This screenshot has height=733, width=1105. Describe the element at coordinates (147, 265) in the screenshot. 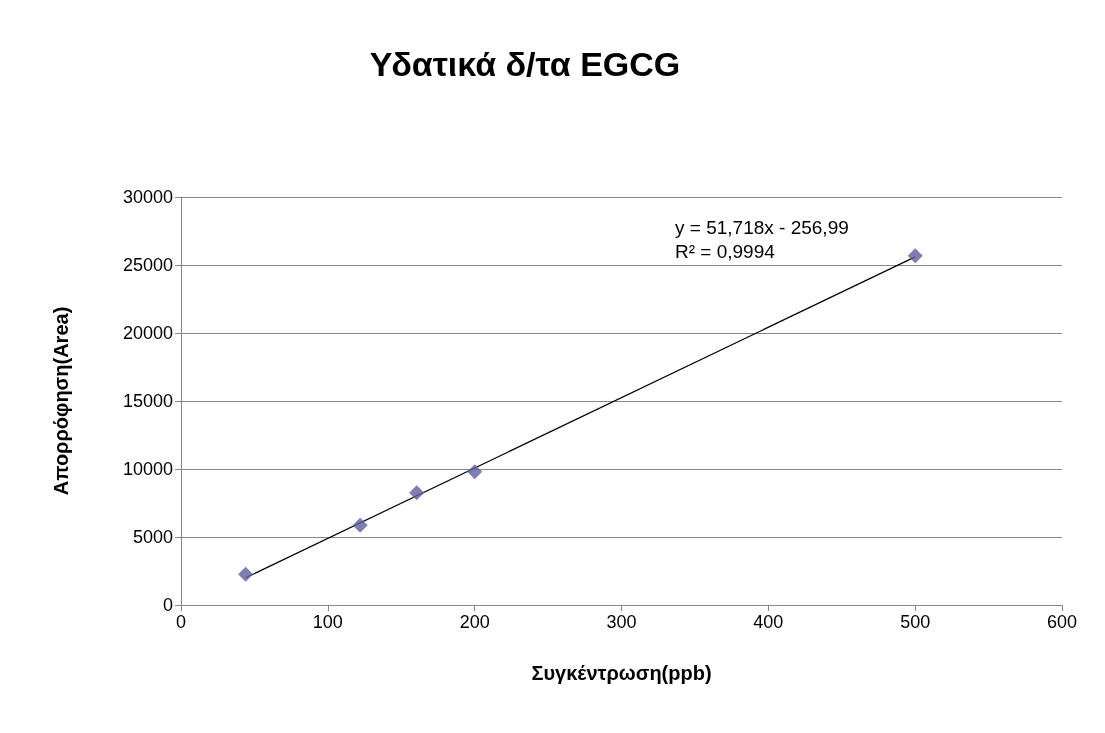

I see `y-tick-label: 25000` at that location.